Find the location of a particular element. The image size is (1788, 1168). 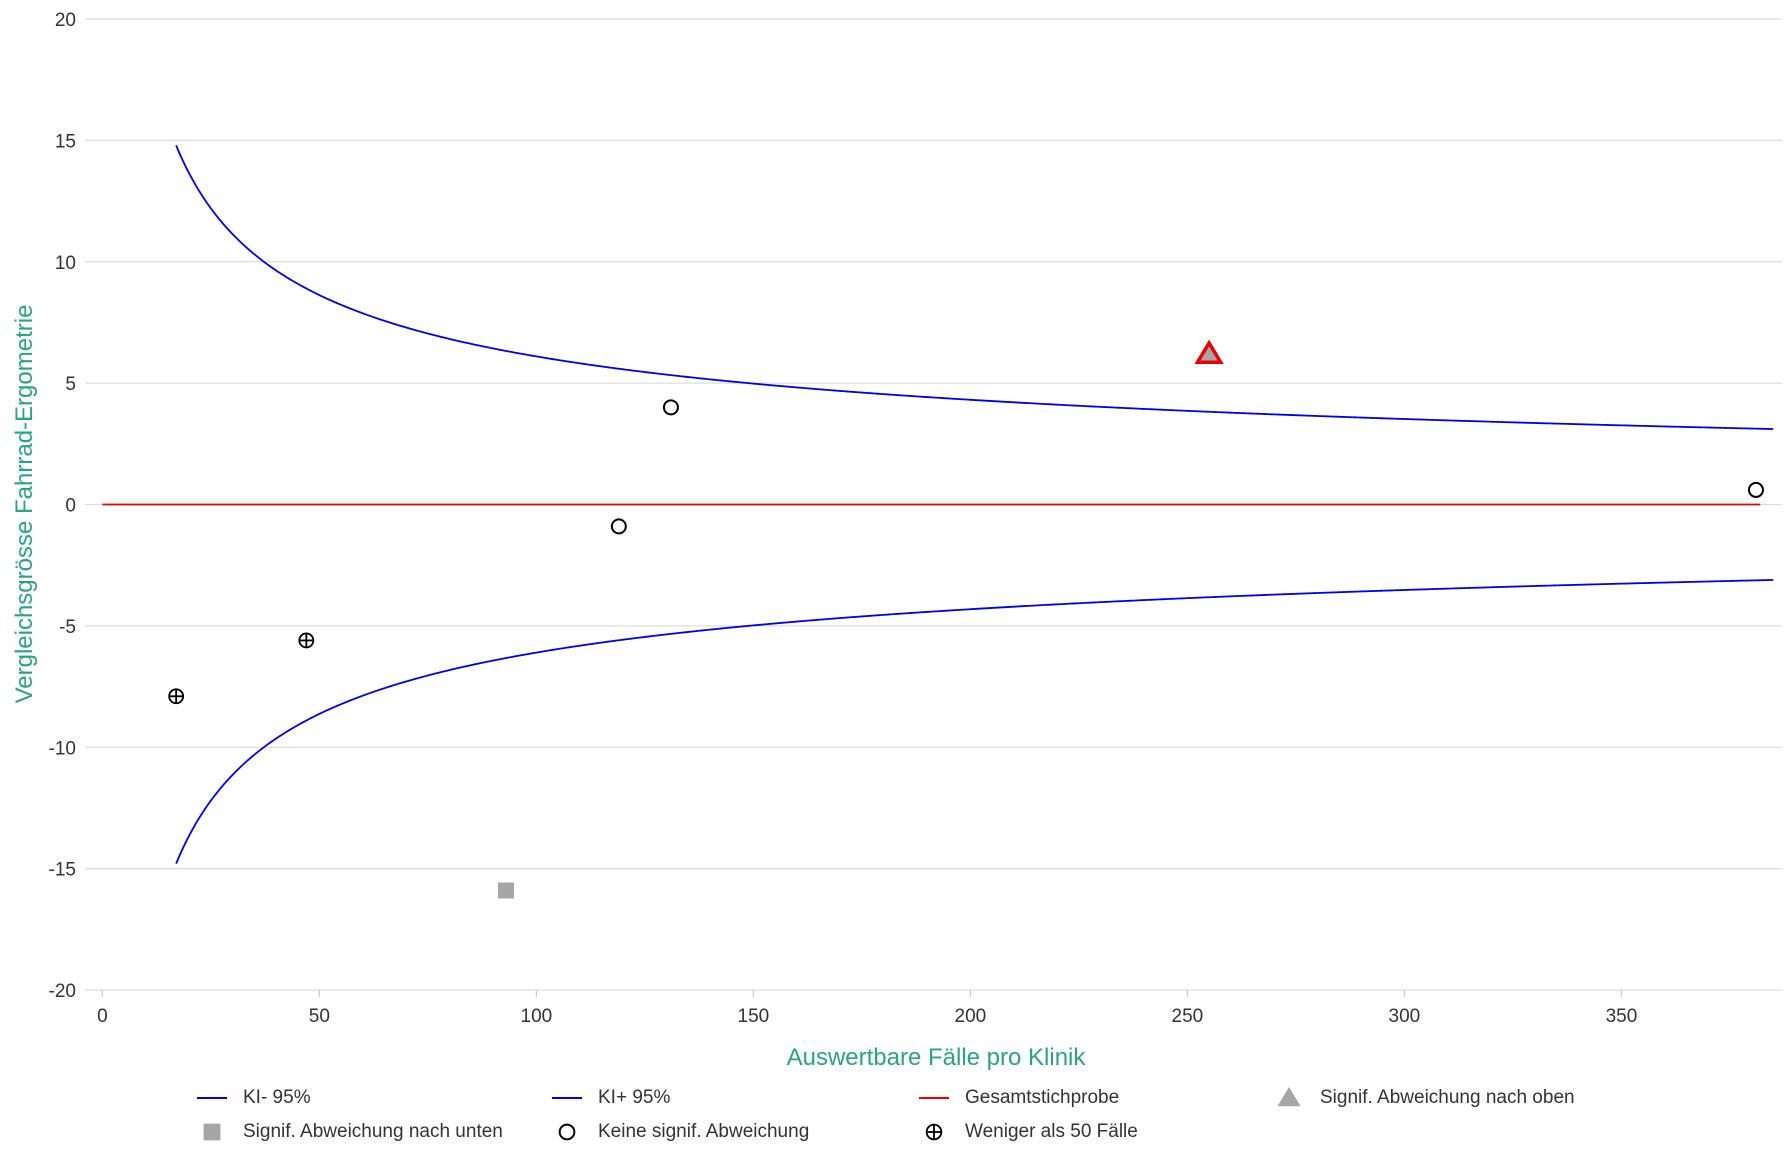

y-tick-label: -5 is located at coordinates (67, 627).